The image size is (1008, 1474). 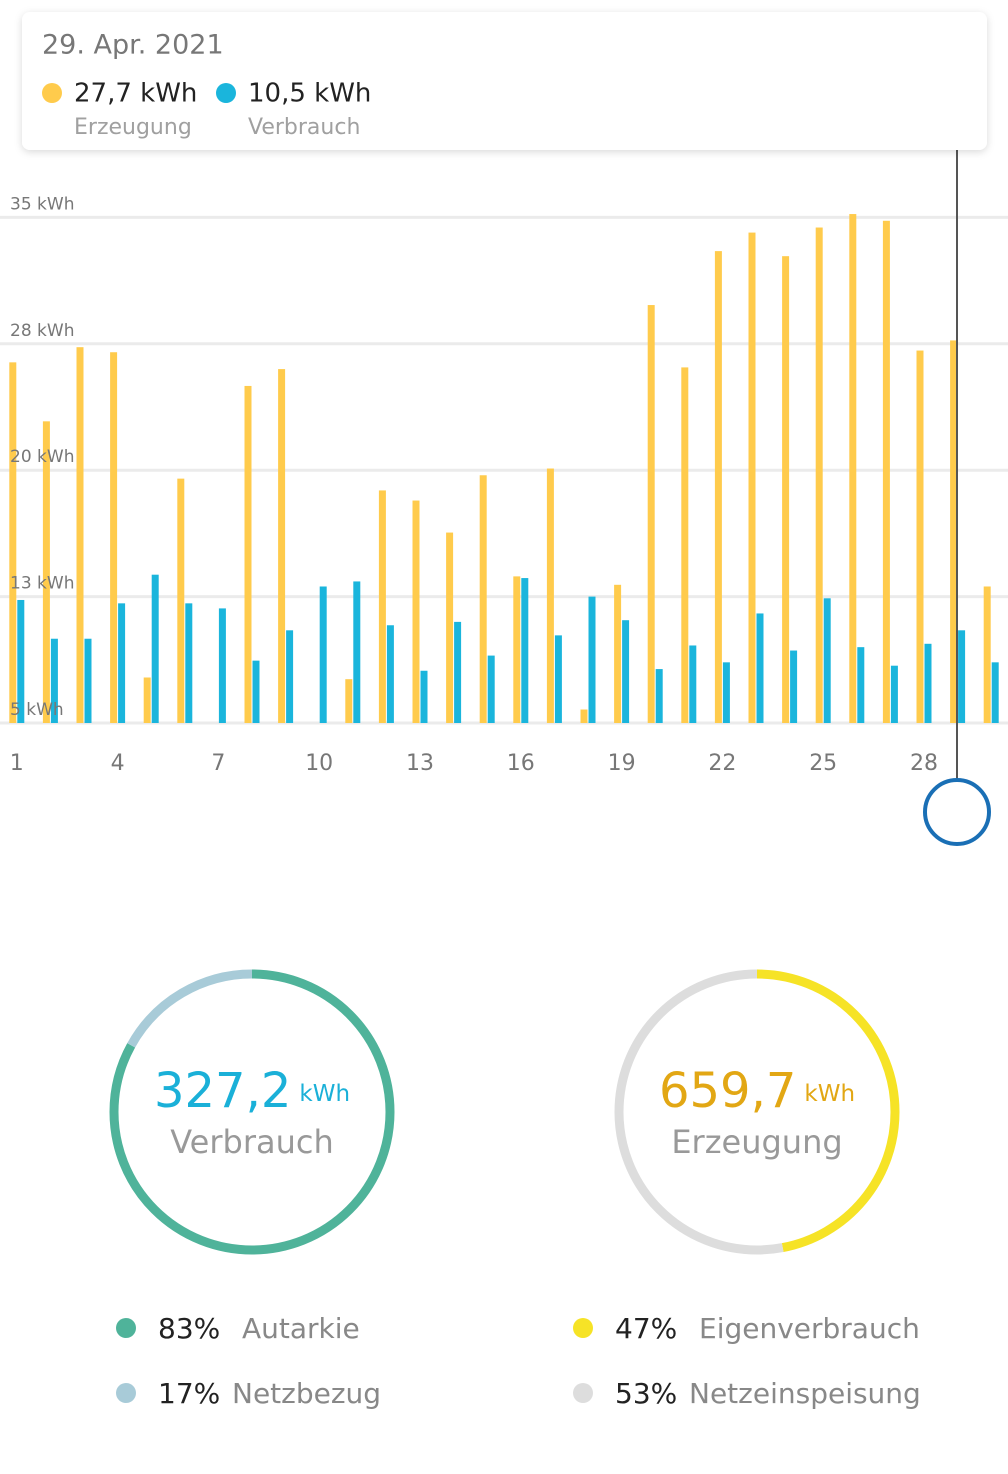 I want to click on legend-name: Netzeinspeisung, so click(x=805, y=1393).